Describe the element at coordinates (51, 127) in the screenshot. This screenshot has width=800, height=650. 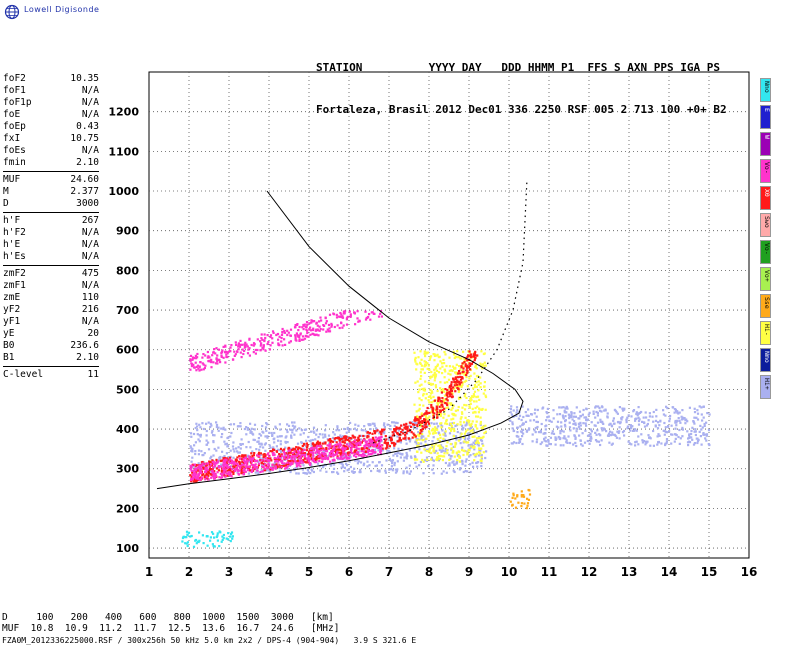
I see `param-row: foEp 0.43` at that location.